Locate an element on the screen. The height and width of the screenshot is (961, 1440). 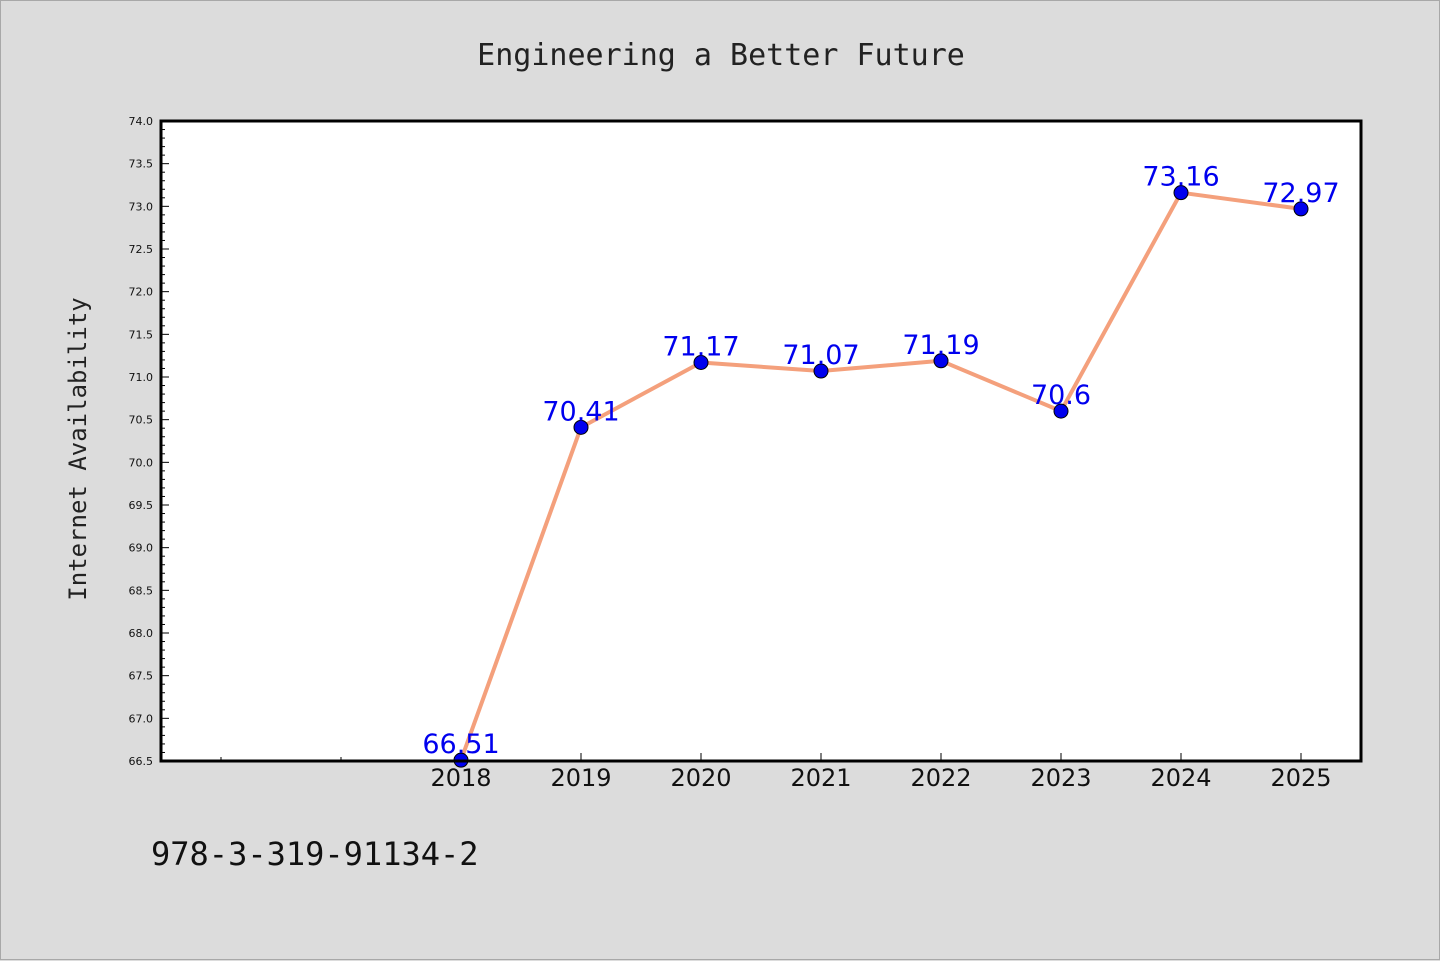
x-tick-label: 2018 is located at coordinates (460, 778).